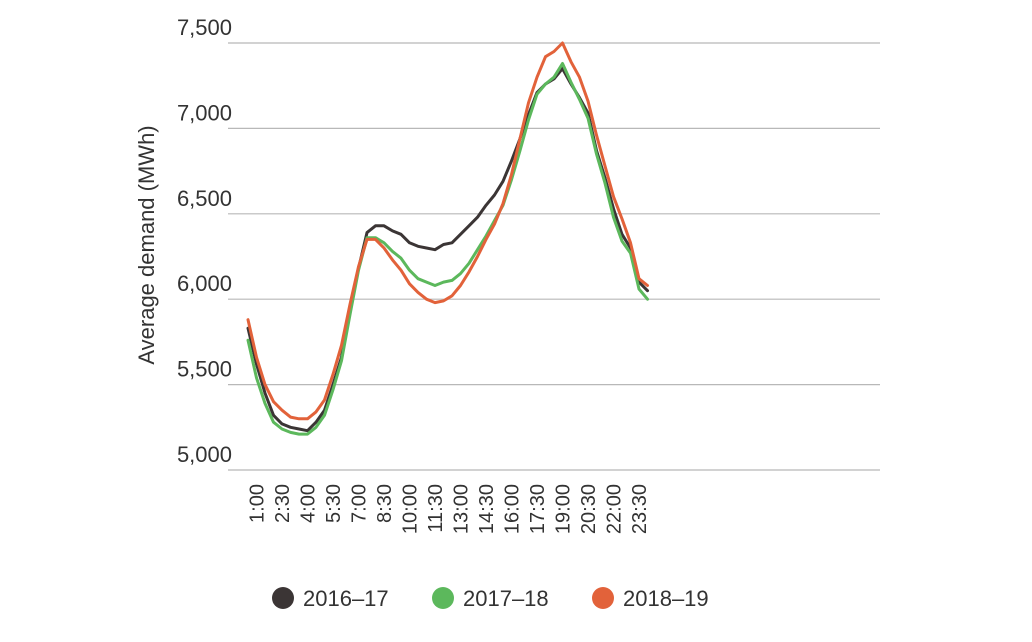 The height and width of the screenshot is (642, 1032). Describe the element at coordinates (513, 509) in the screenshot. I see `x-tick-label: 16:00` at that location.